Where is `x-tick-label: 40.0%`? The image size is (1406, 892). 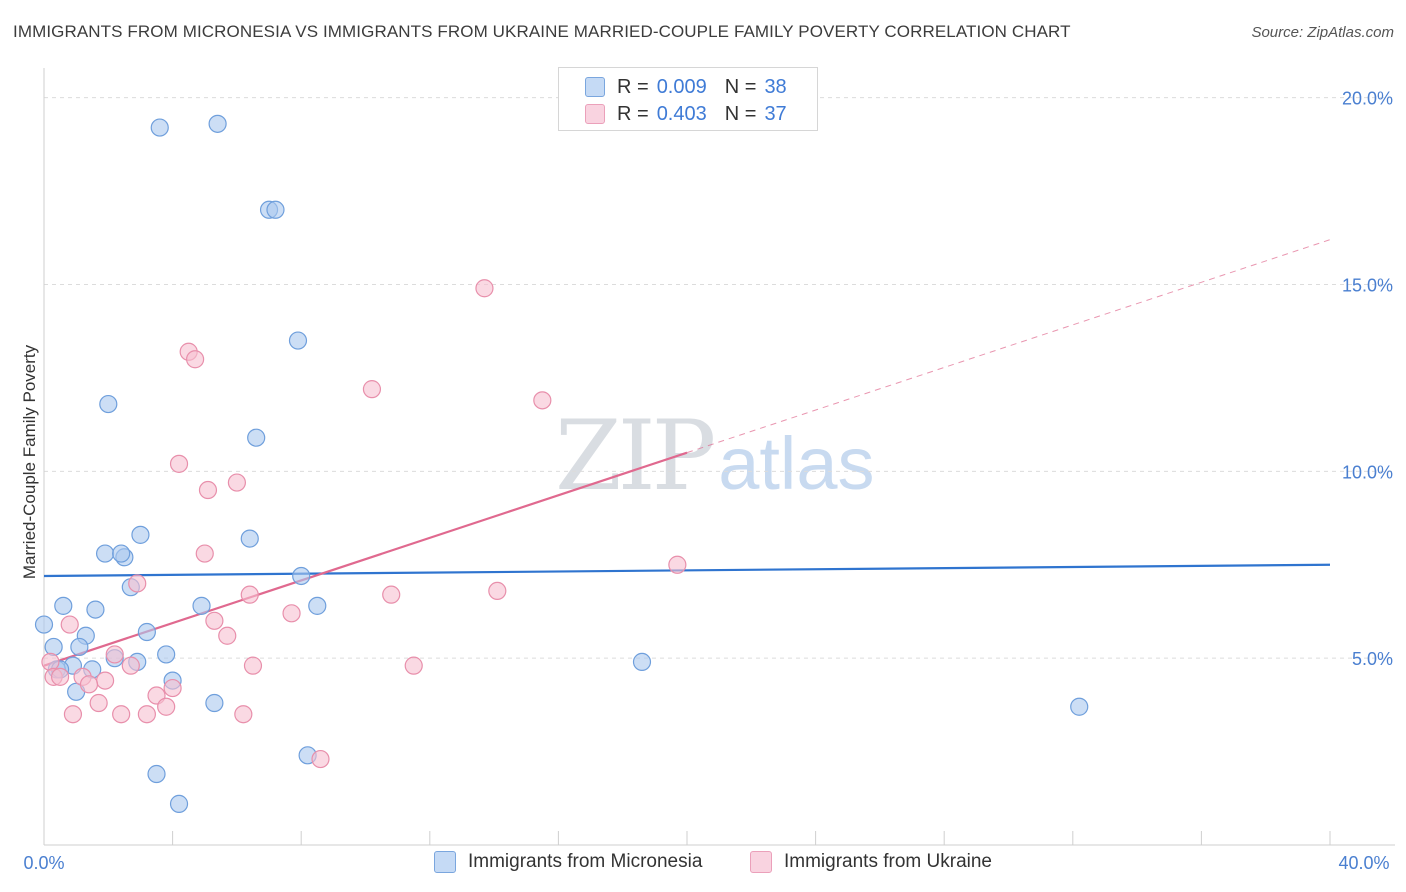
x-tick-label: 40.0% is located at coordinates (1363, 863).